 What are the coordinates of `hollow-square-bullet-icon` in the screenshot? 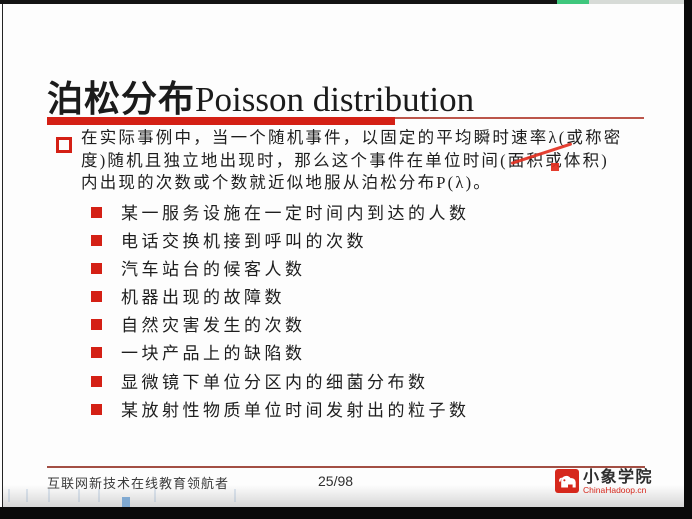 It's located at (64, 145).